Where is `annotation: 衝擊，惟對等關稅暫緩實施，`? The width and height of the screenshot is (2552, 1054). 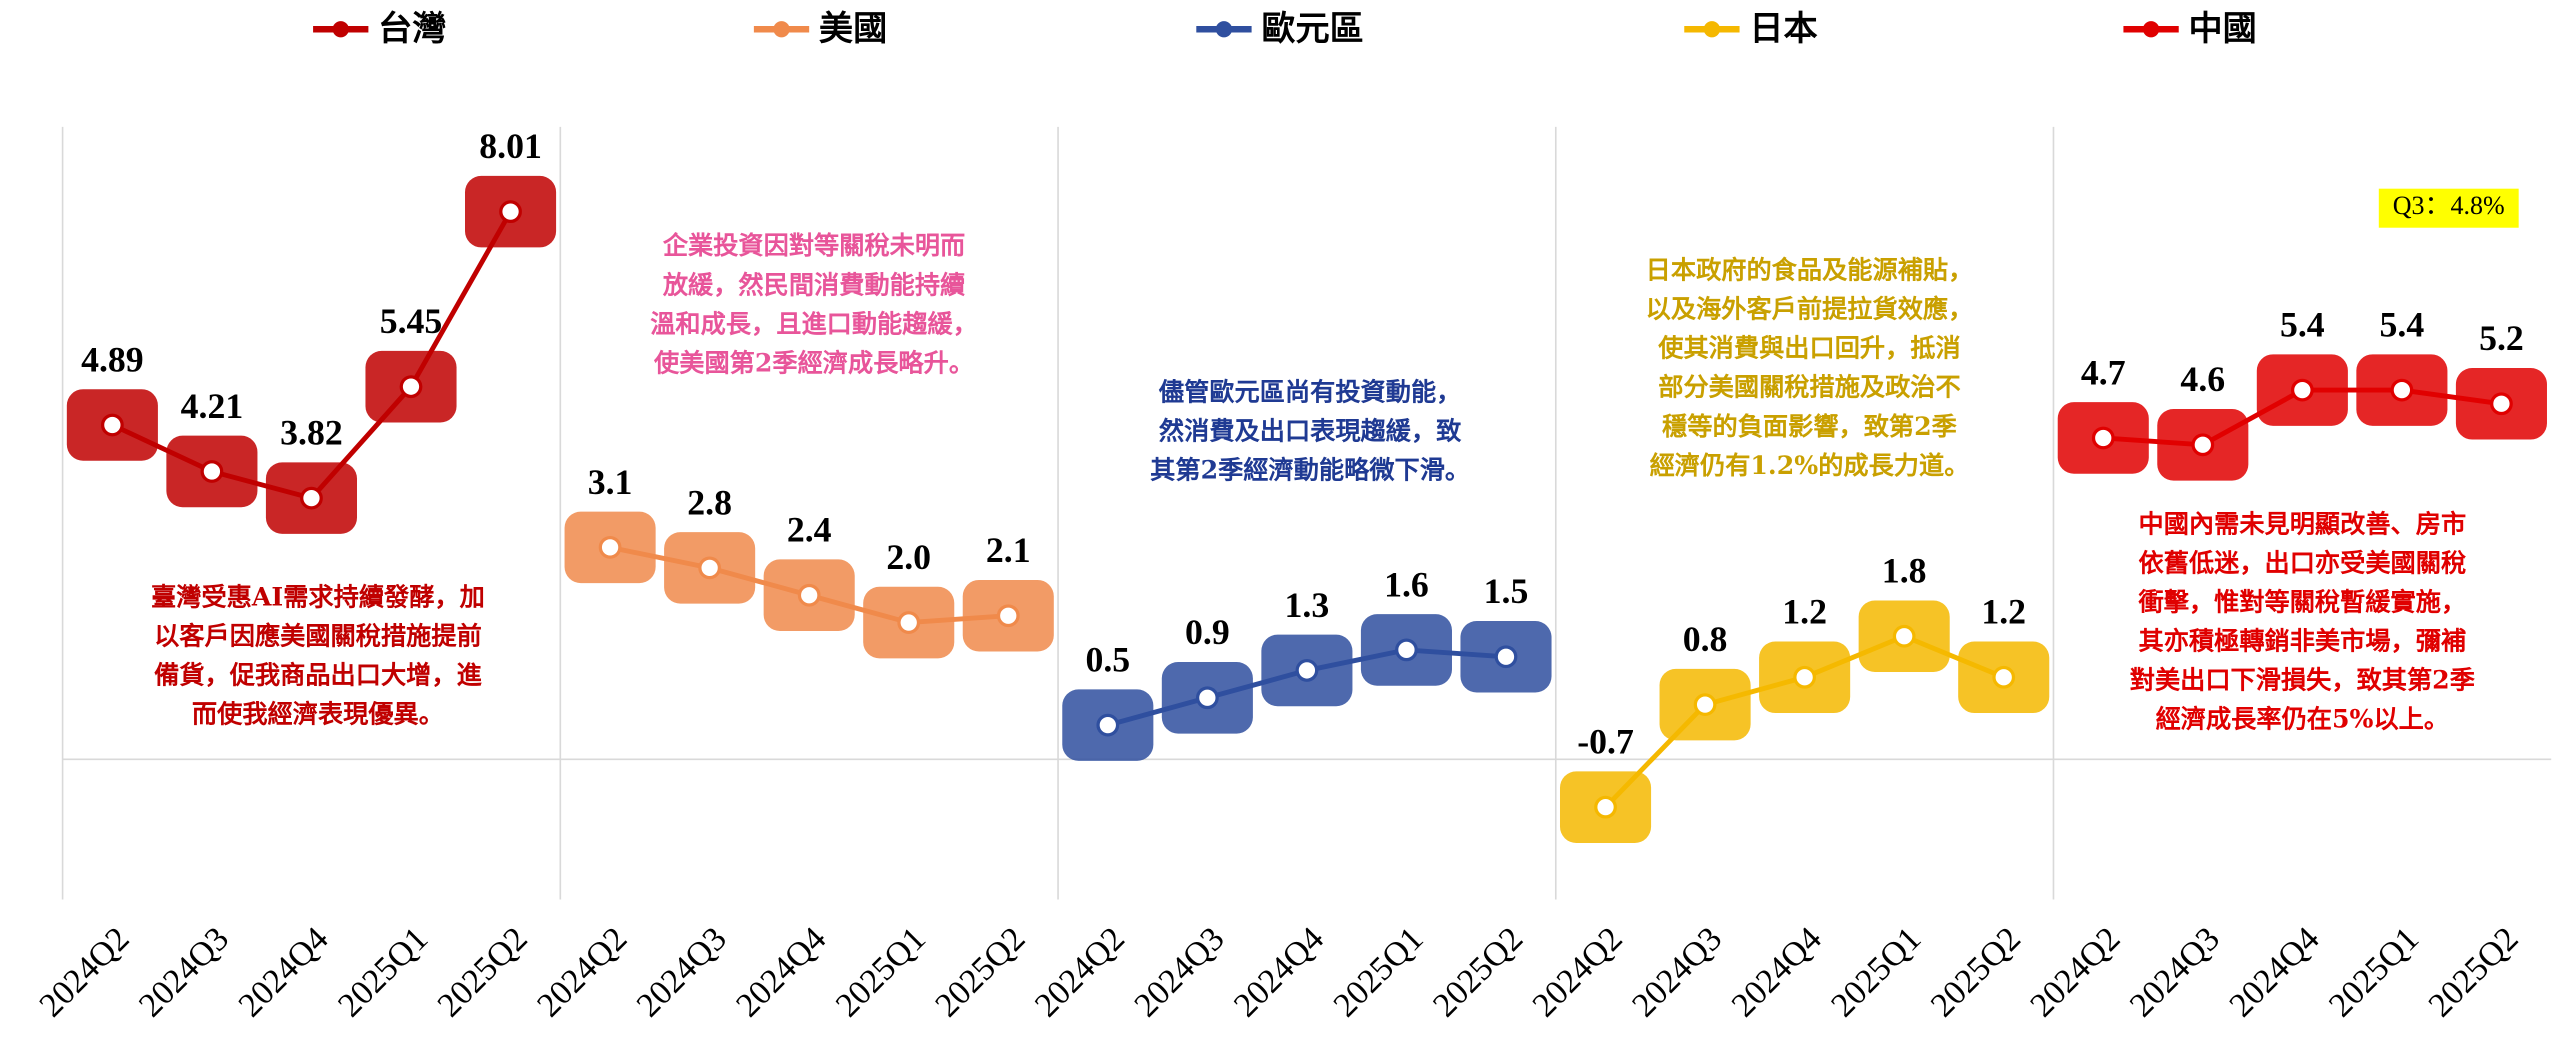 annotation: 衝擊，惟對等關稅暫緩實施， is located at coordinates (2302, 601).